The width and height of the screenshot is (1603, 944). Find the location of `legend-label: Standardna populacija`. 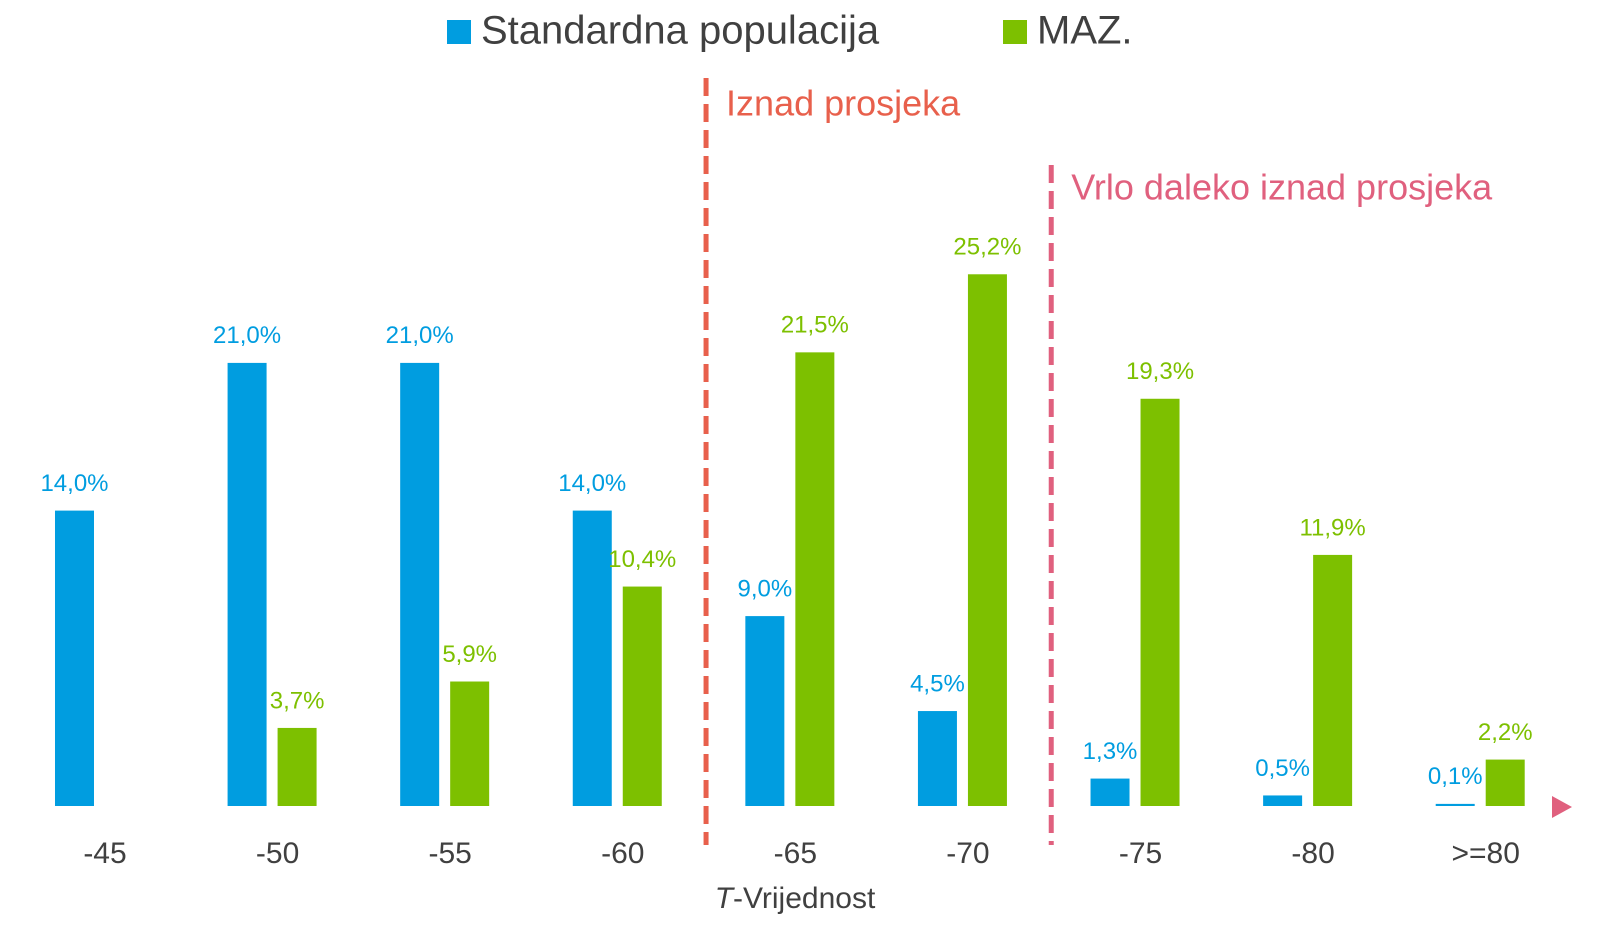

legend-label: Standardna populacija is located at coordinates (680, 31).